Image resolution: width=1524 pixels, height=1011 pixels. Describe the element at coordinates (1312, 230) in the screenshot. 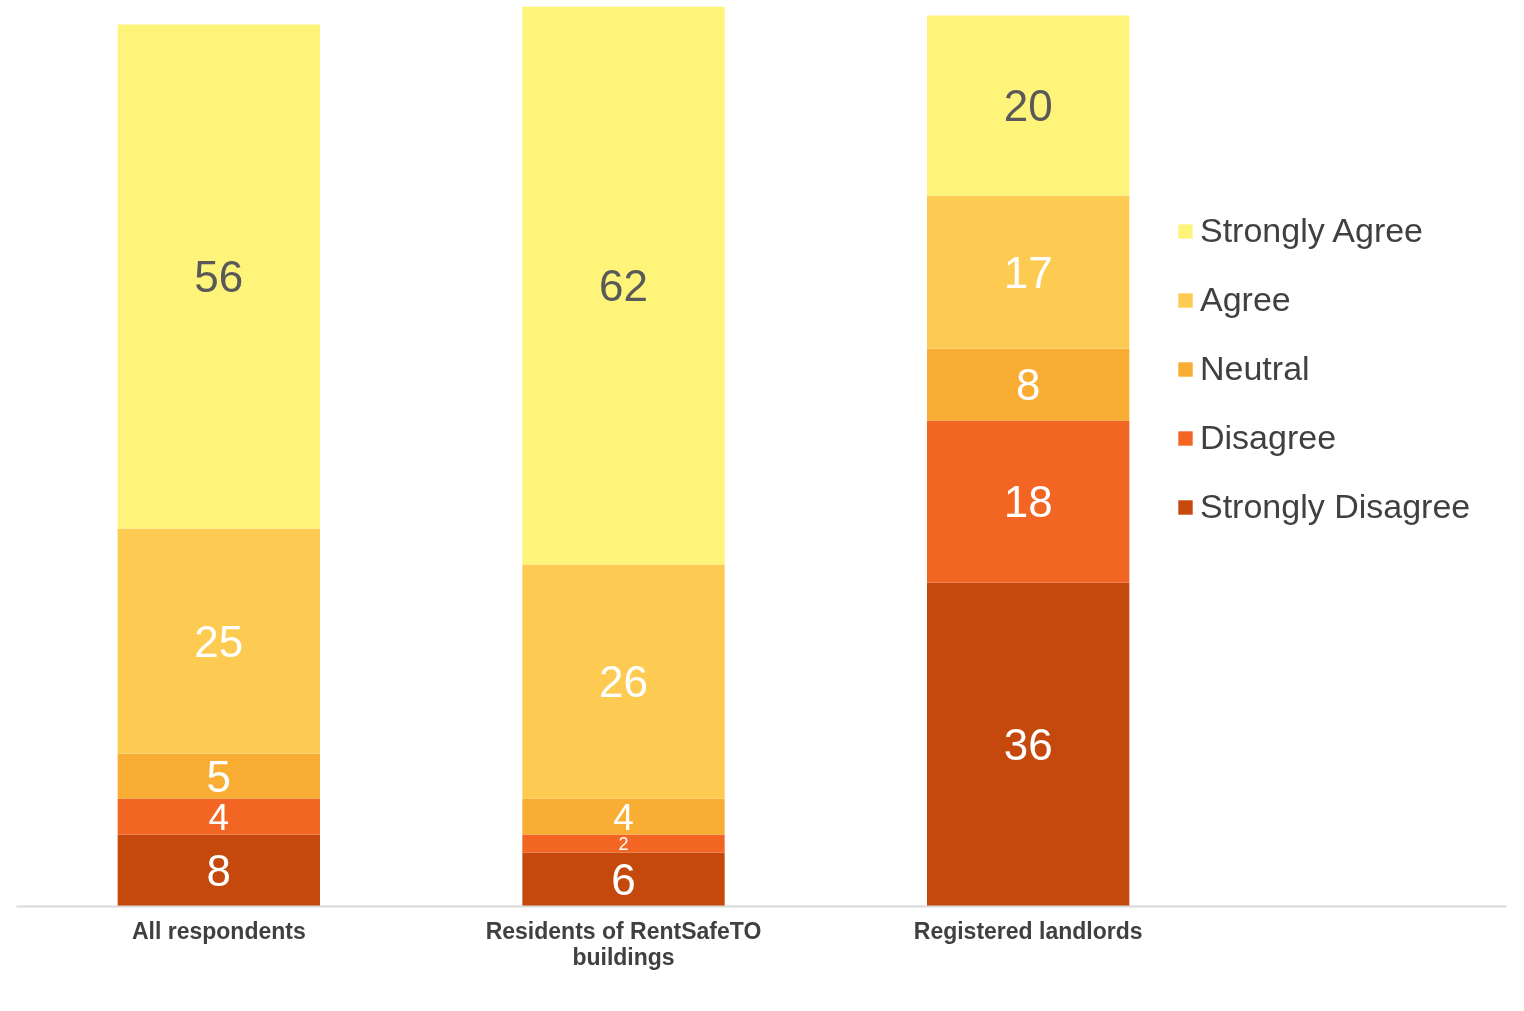

I see `legend-label: Strongly Agree` at that location.